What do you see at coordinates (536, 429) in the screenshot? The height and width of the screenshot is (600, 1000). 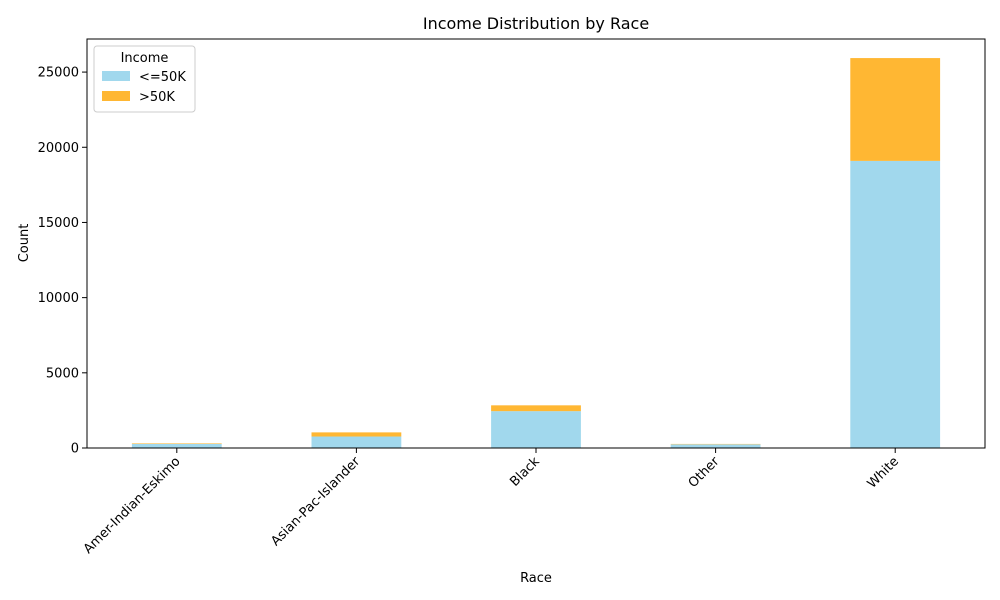 I see `bar-segment-le50k-black` at bounding box center [536, 429].